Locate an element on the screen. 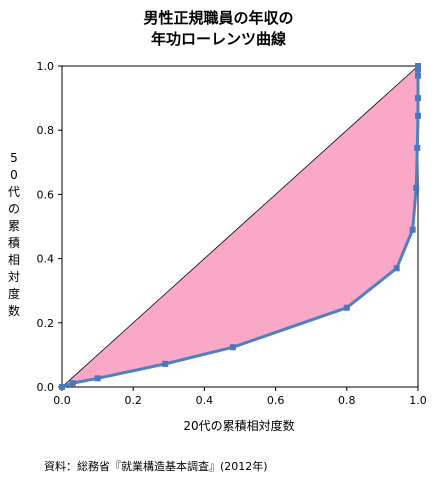 The image size is (437, 479). x-axis-label: 20代の累積相対度数 is located at coordinates (239, 426).